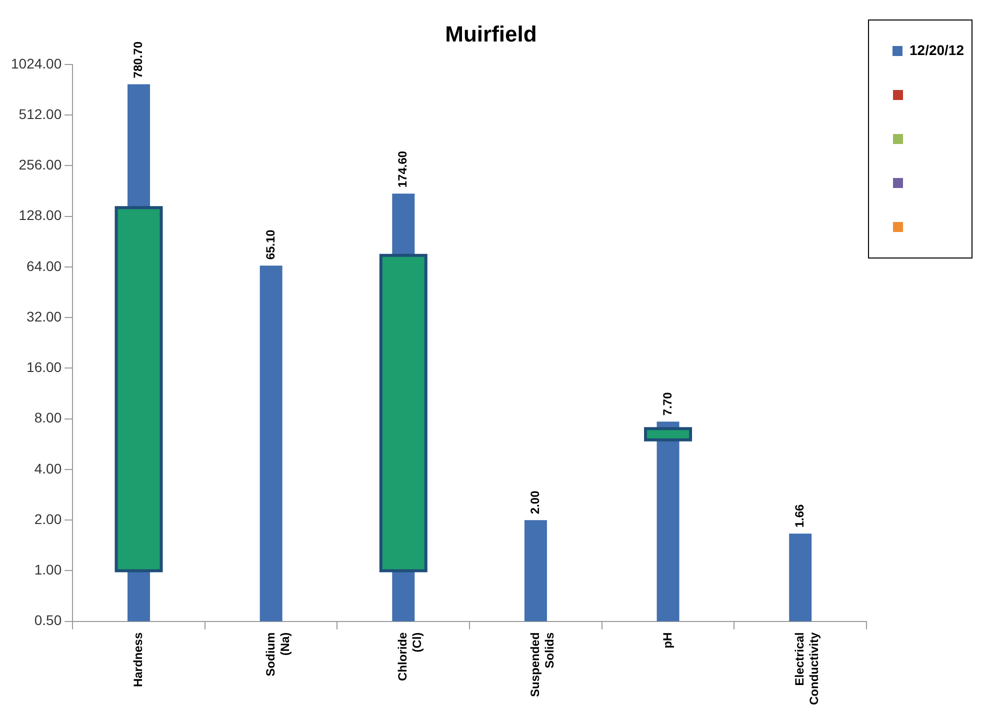 The image size is (988, 720). I want to click on data-label: 7.70, so click(667, 404).